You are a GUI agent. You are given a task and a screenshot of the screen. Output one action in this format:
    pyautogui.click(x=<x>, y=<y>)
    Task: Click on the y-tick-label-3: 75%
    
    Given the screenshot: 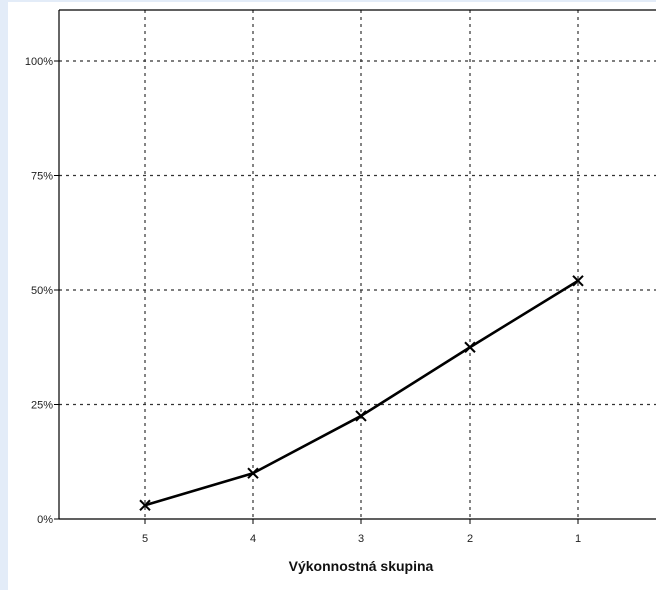 What is the action you would take?
    pyautogui.click(x=42, y=177)
    